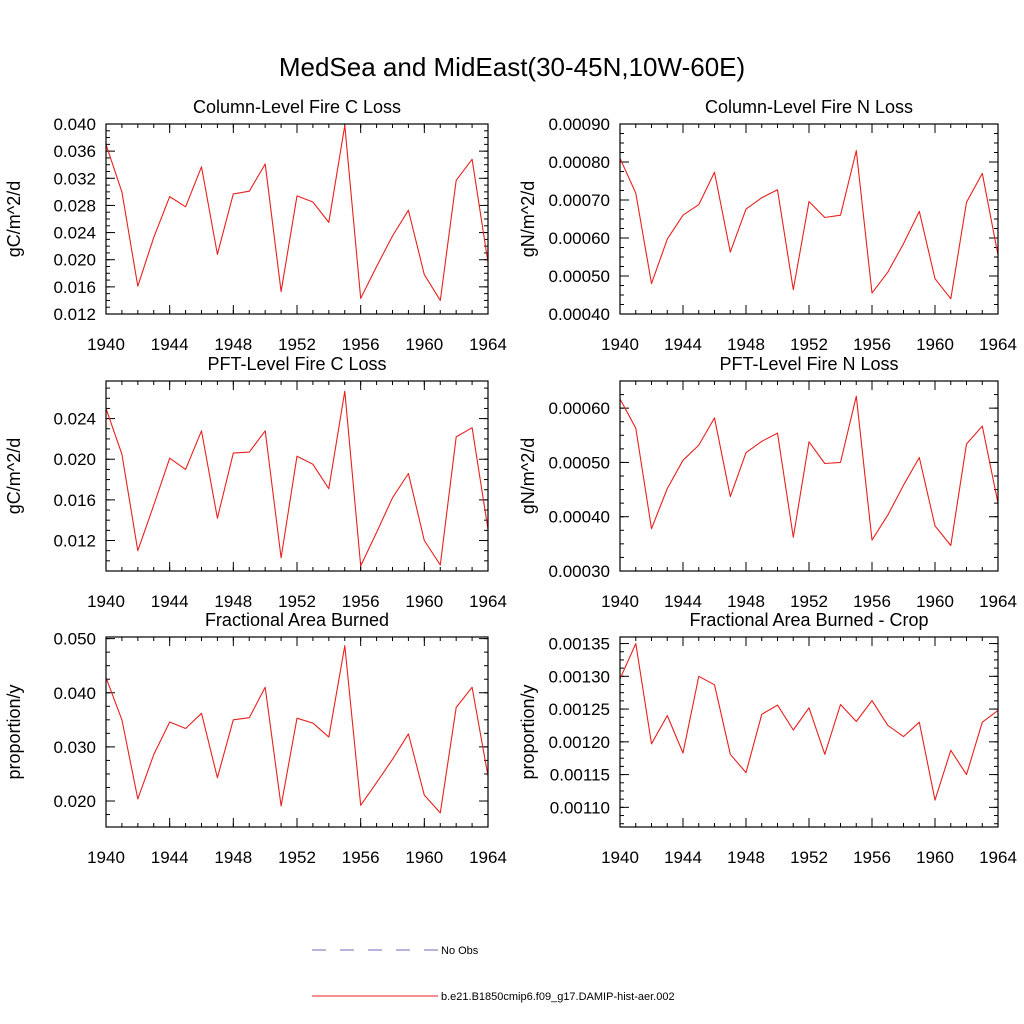 The height and width of the screenshot is (1024, 1024). Describe the element at coordinates (579, 571) in the screenshot. I see `y-tick-label: 0.00030` at that location.